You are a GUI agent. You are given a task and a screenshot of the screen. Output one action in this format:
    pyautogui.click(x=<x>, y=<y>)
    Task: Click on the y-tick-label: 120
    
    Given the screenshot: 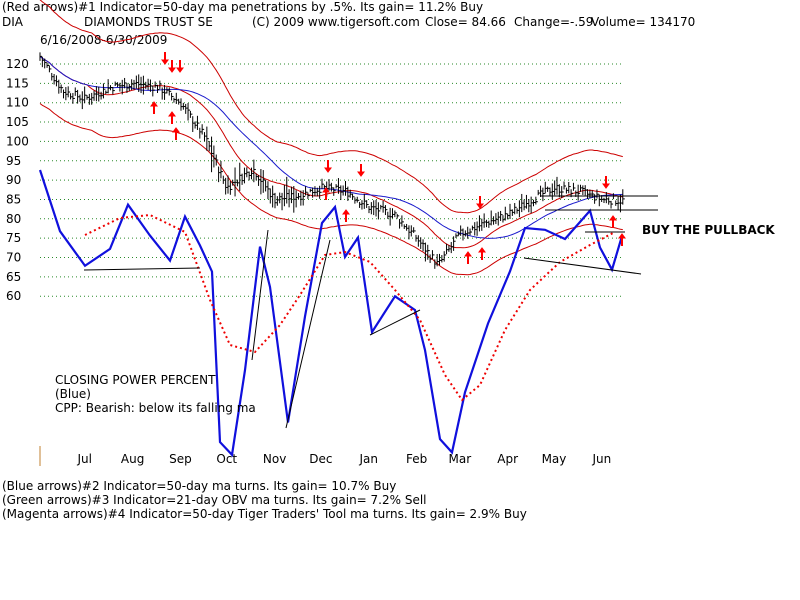 What is the action you would take?
    pyautogui.click(x=17, y=64)
    